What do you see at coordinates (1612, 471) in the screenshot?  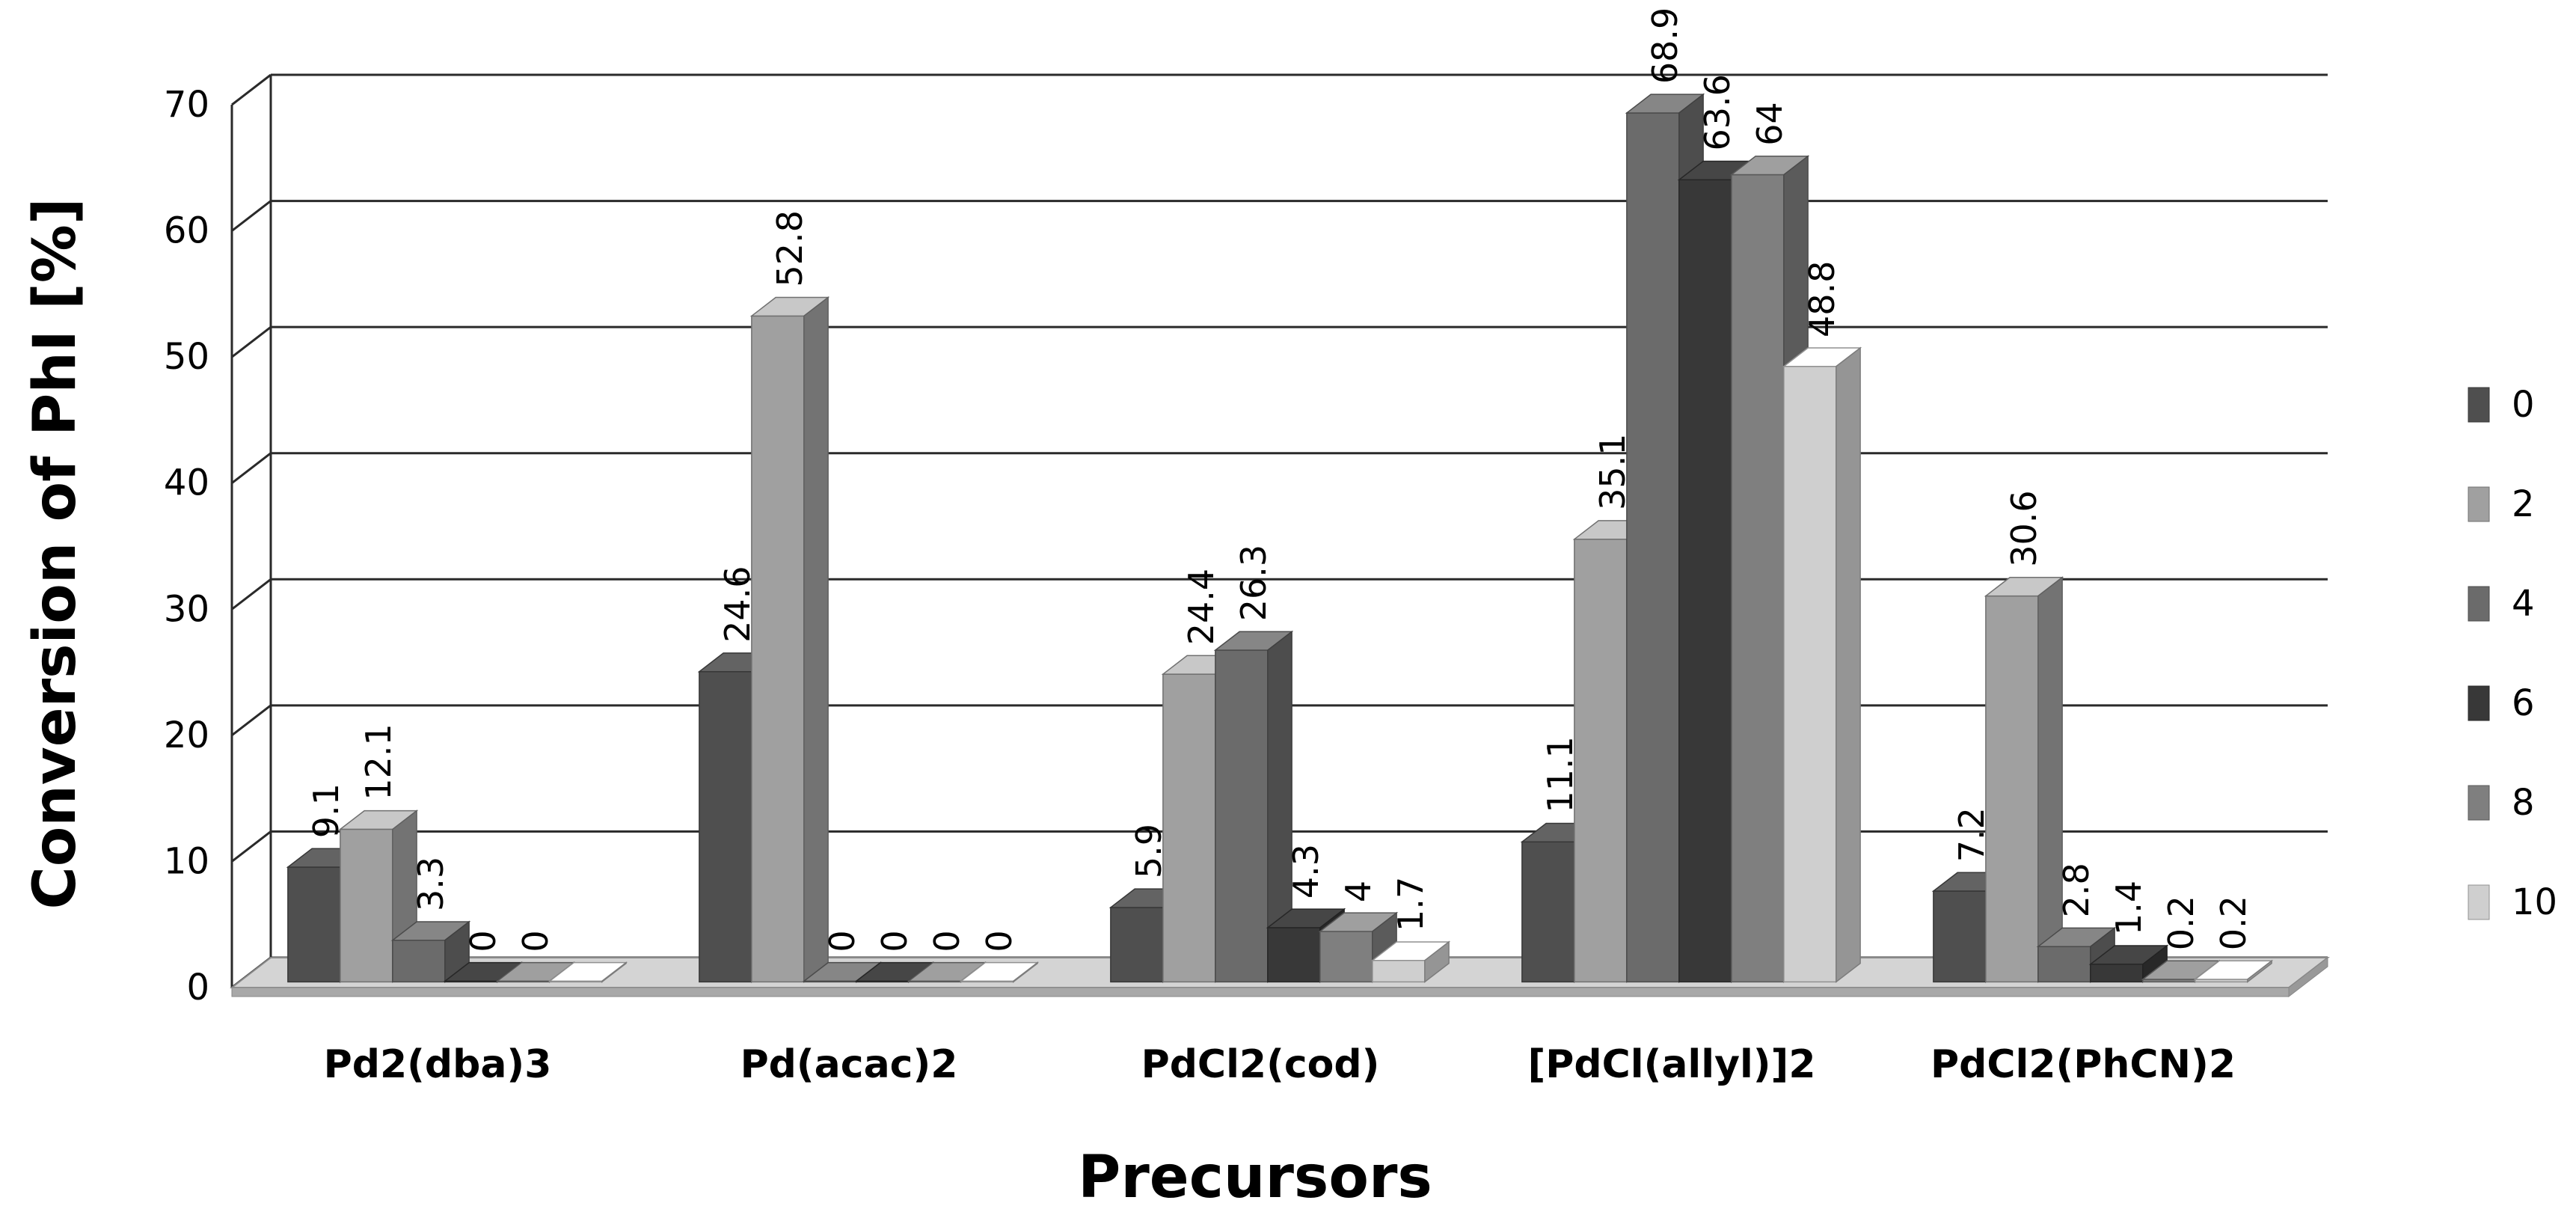 I see `data-label: 35.1` at bounding box center [1612, 471].